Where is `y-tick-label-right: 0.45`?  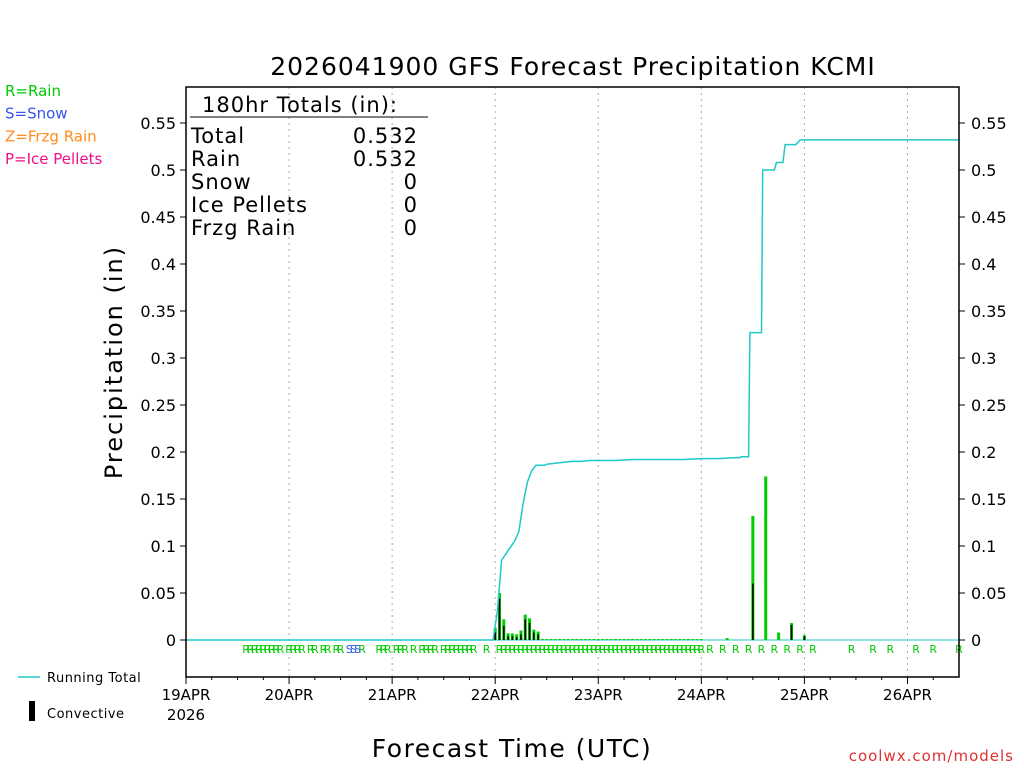 y-tick-label-right: 0.45 is located at coordinates (989, 217).